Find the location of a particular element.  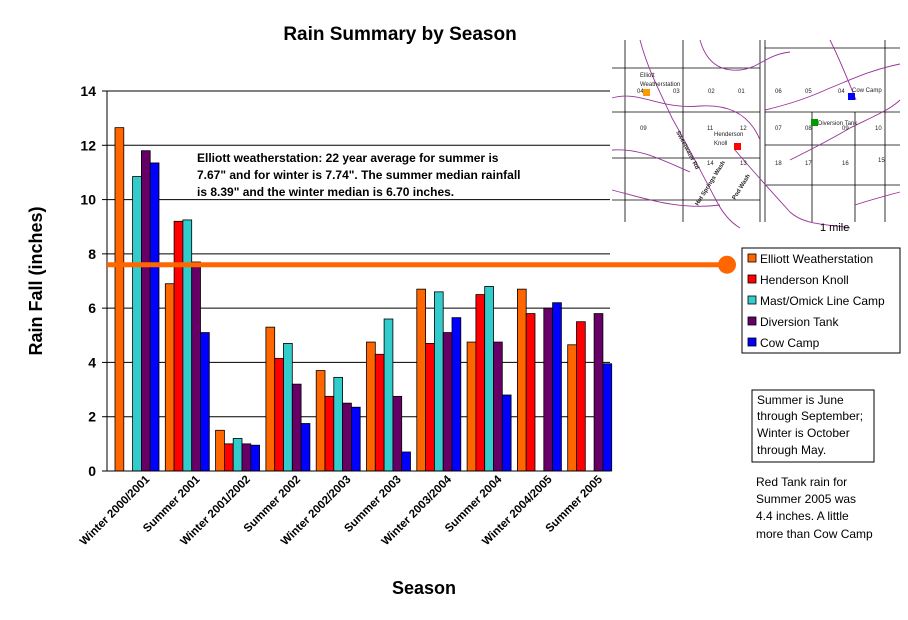

x-category-label: Winter 2000/2001 is located at coordinates (115, 510).